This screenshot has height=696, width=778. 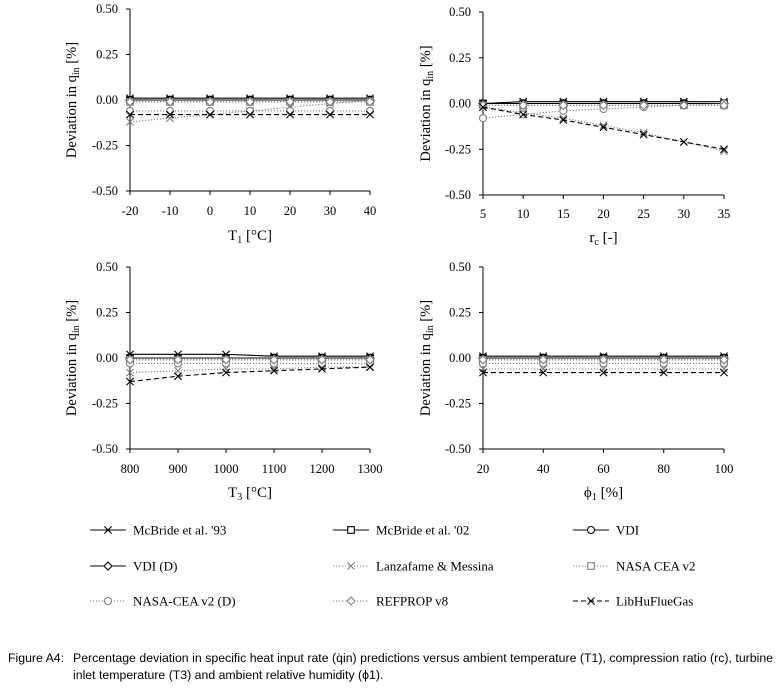 What do you see at coordinates (684, 214) in the screenshot?
I see `x-tick-label: 30` at bounding box center [684, 214].